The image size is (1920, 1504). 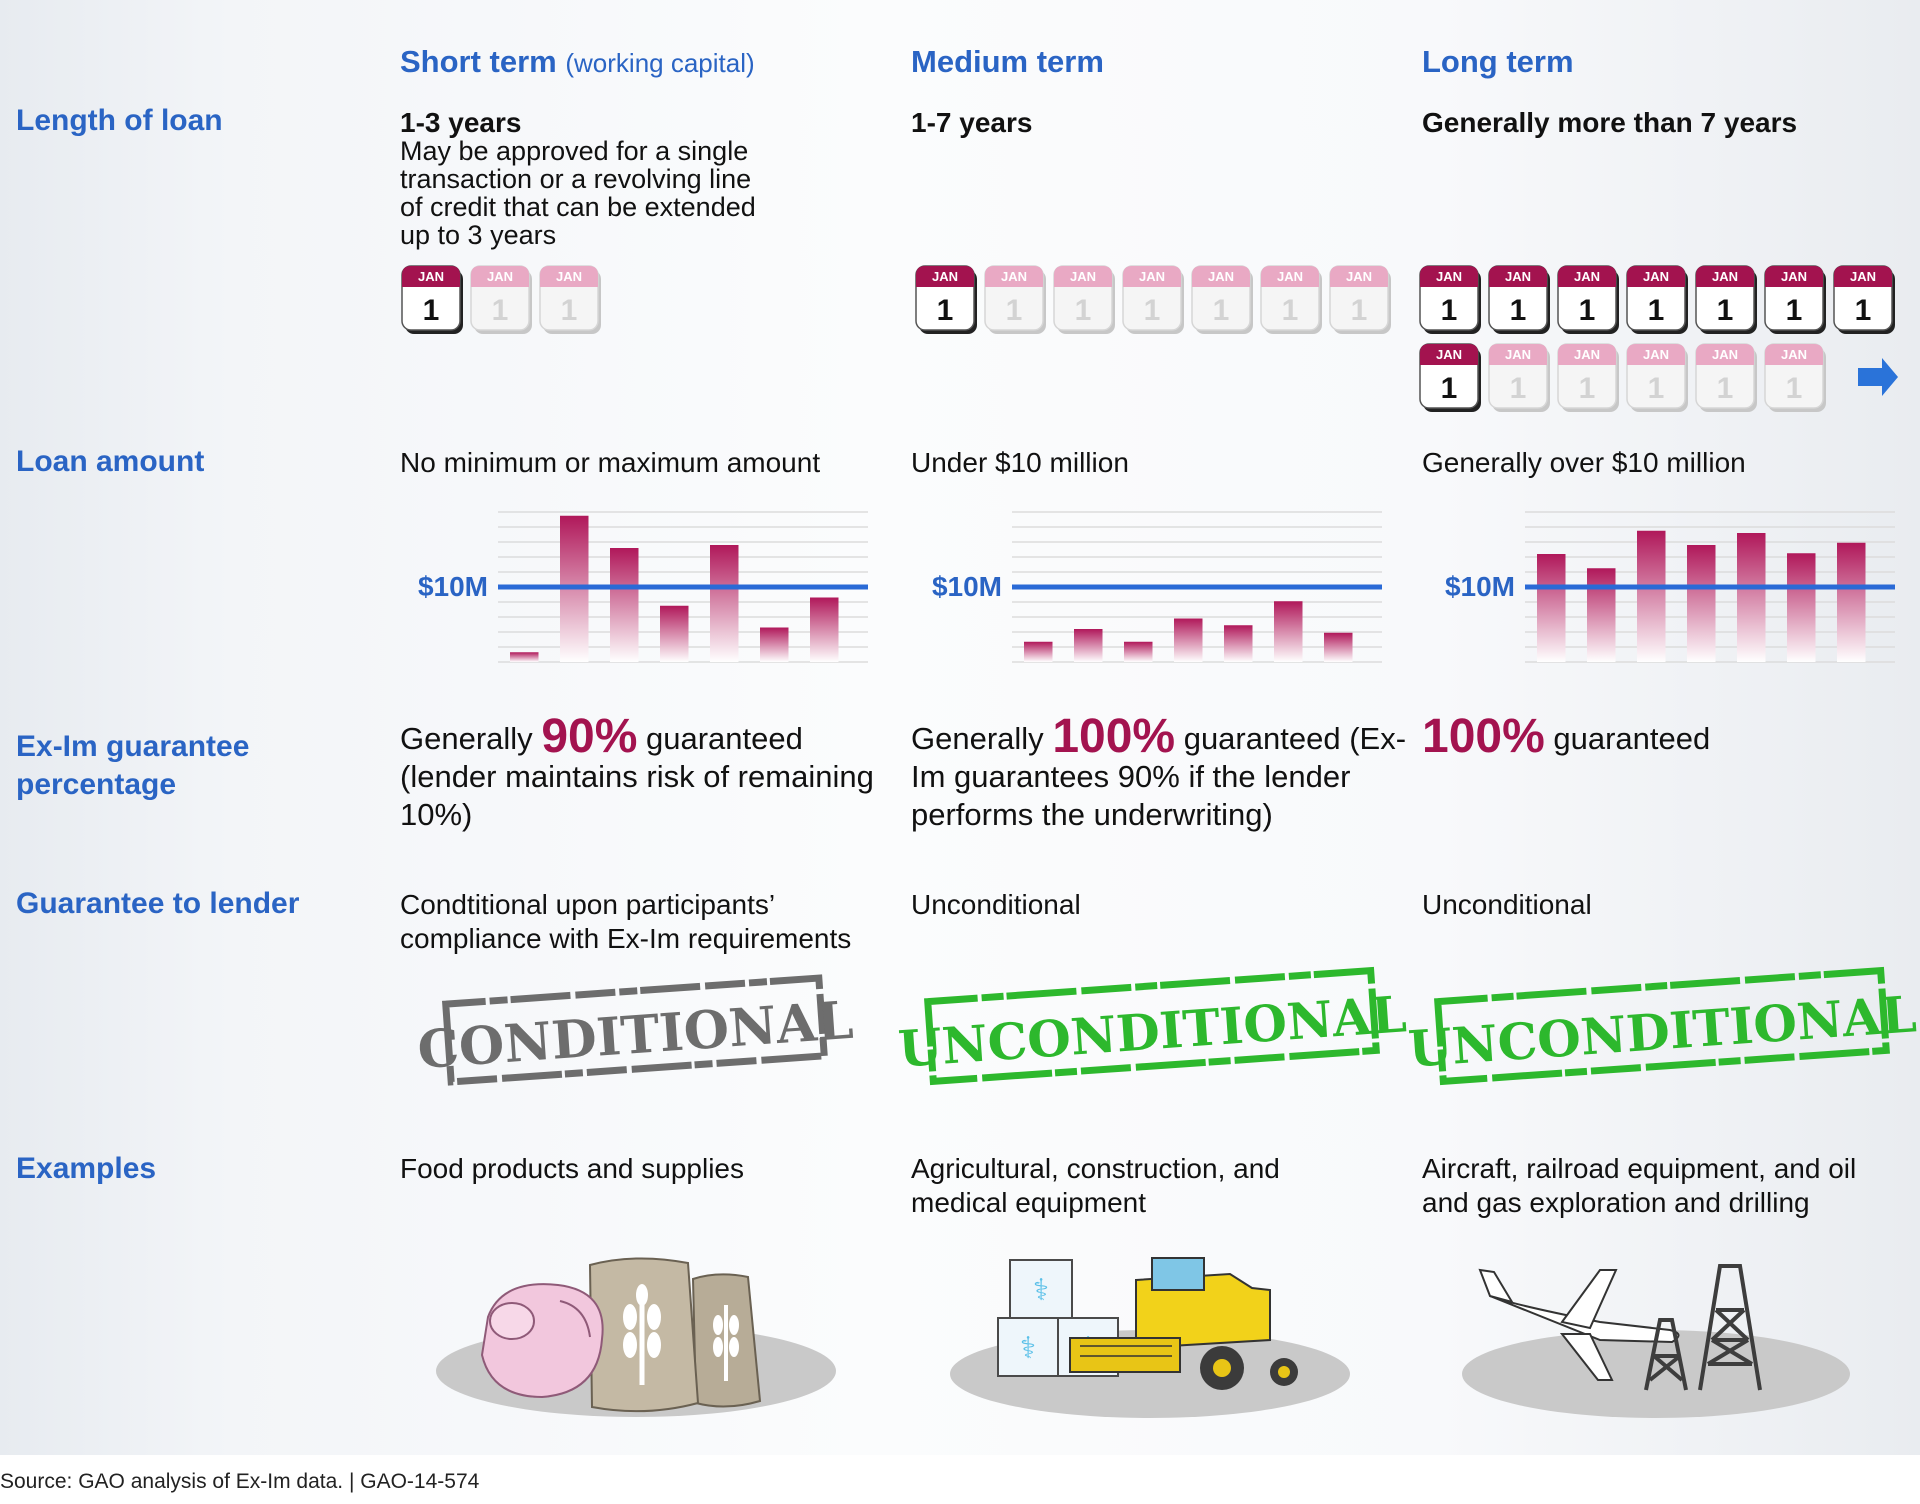 I want to click on column-title-short: Short term, so click(x=478, y=61).